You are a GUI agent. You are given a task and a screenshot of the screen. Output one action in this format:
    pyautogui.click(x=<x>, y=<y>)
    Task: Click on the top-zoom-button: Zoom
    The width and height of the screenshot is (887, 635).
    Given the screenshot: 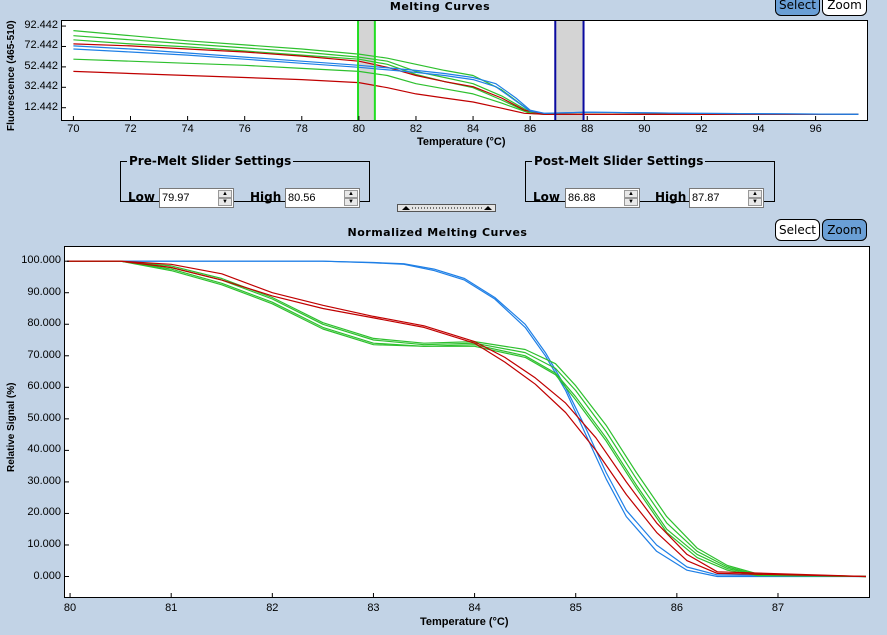 What is the action you would take?
    pyautogui.click(x=844, y=8)
    